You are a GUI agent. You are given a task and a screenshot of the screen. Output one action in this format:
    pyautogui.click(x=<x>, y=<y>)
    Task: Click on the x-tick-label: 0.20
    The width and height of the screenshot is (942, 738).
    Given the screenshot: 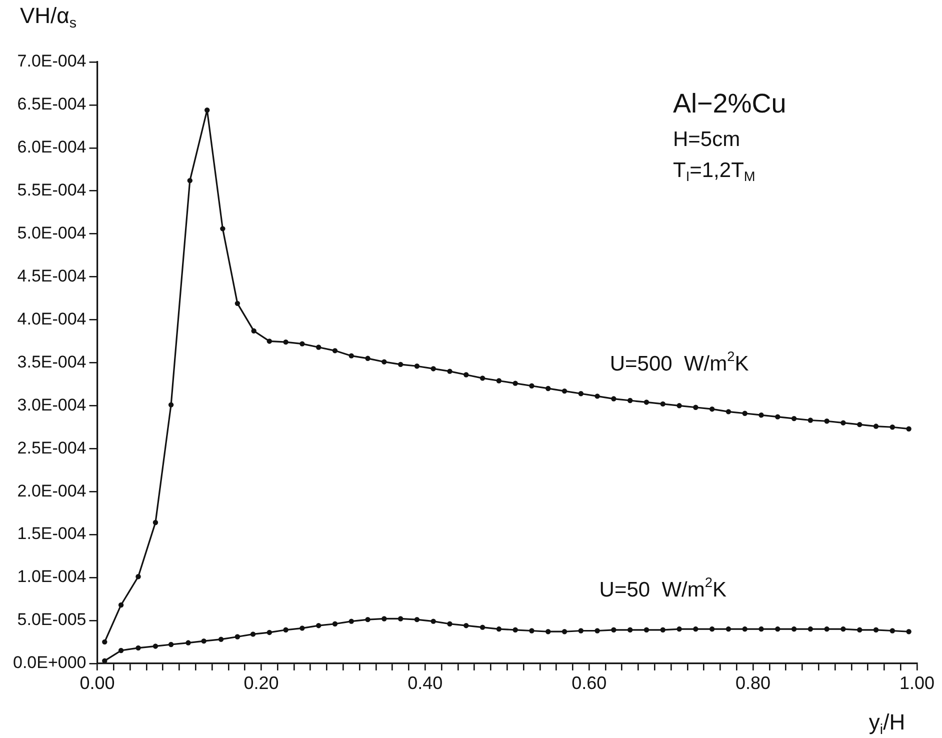 What is the action you would take?
    pyautogui.click(x=261, y=683)
    